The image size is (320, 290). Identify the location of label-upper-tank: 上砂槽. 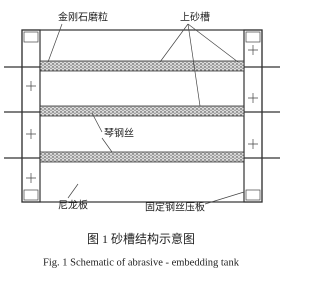
(195, 16).